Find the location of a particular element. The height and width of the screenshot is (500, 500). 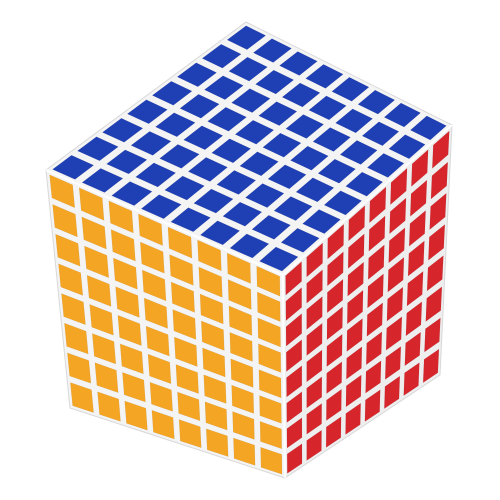

cube-edge is located at coordinates (164, 222).